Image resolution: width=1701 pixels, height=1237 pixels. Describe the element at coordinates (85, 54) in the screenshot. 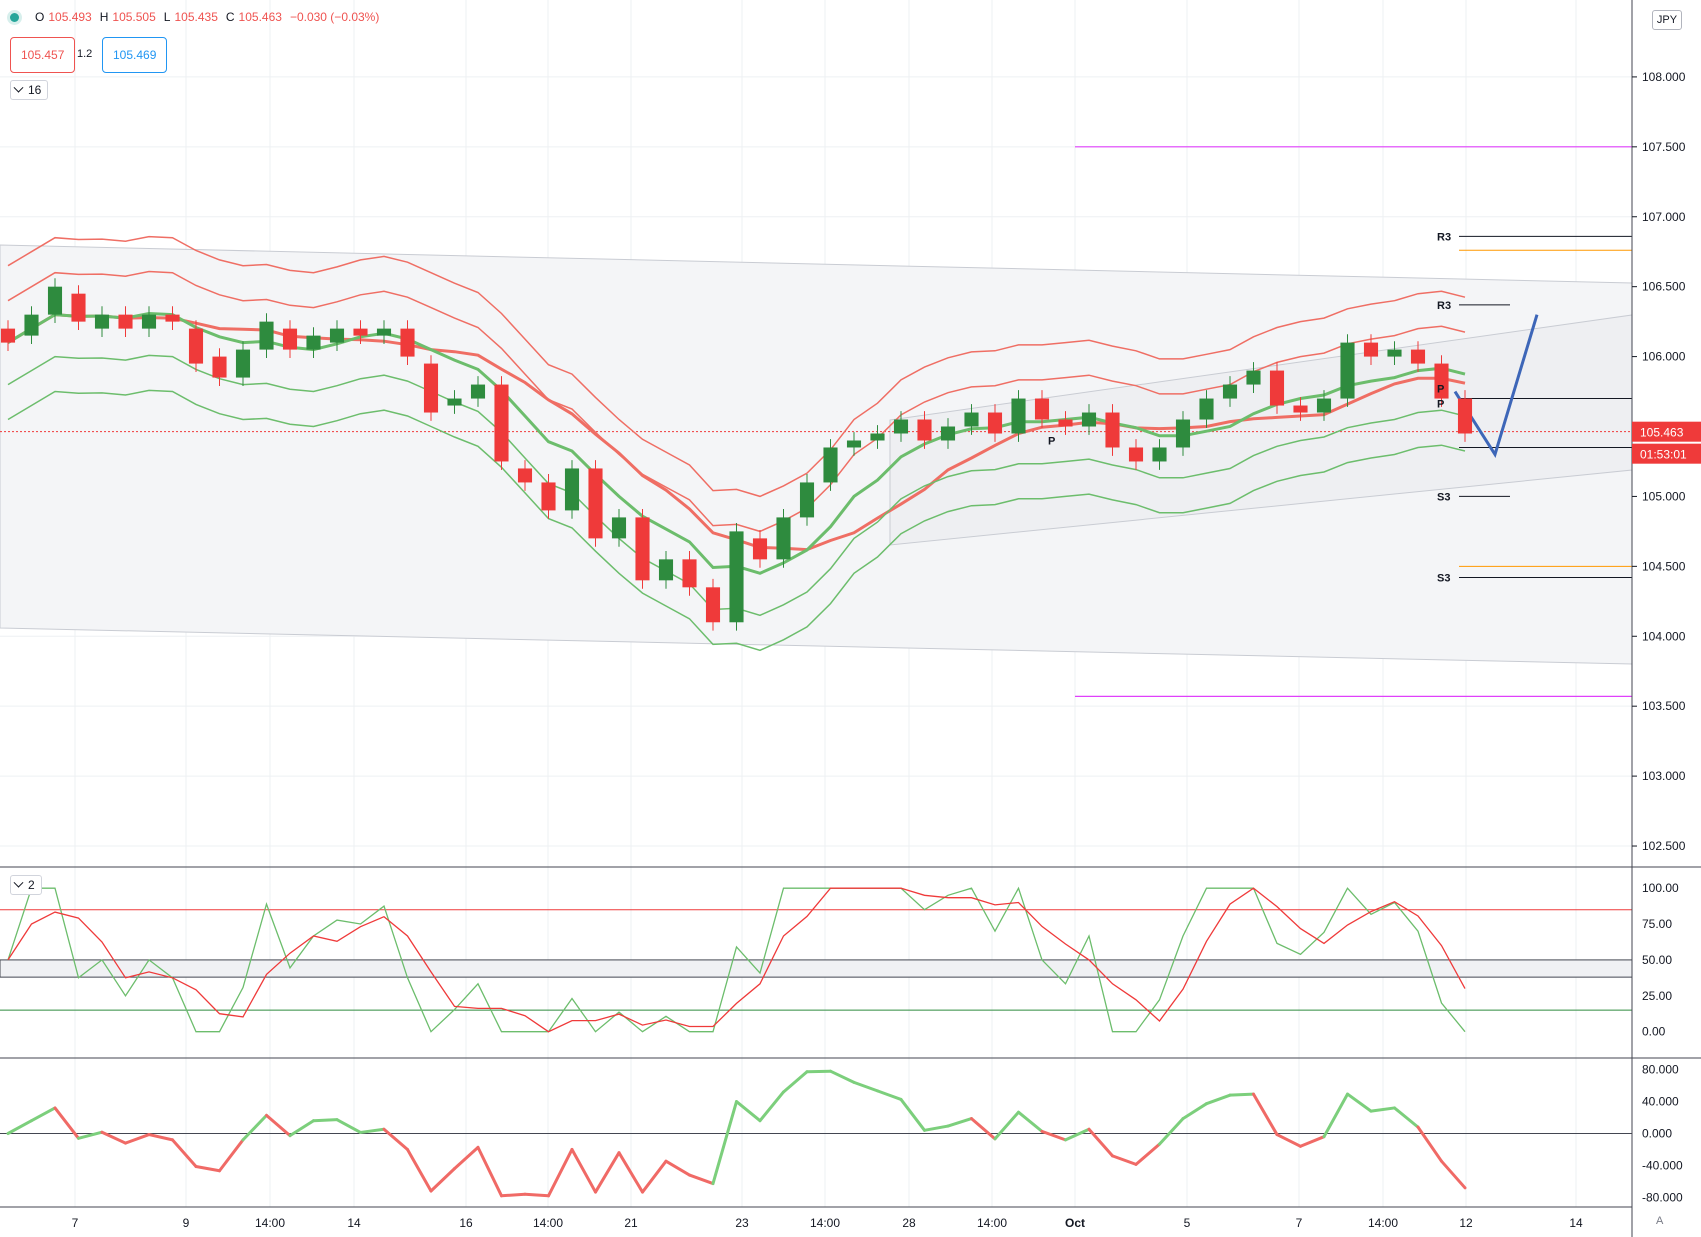

I see `spread-value: 1.2` at that location.